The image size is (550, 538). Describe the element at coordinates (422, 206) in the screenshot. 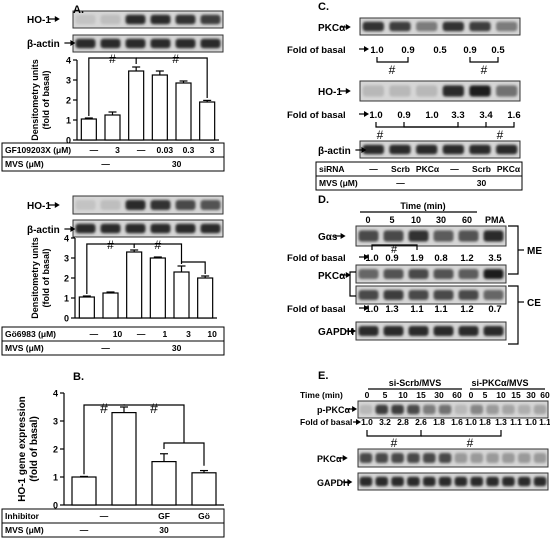

I see `panel-d-time-label: Time (min)` at that location.